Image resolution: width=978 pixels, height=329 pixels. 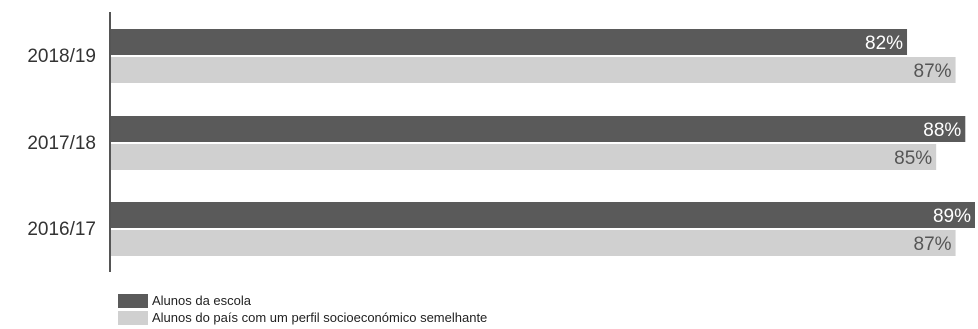 I want to click on value-label-series-2-2018-19: 87%, so click(x=933, y=71).